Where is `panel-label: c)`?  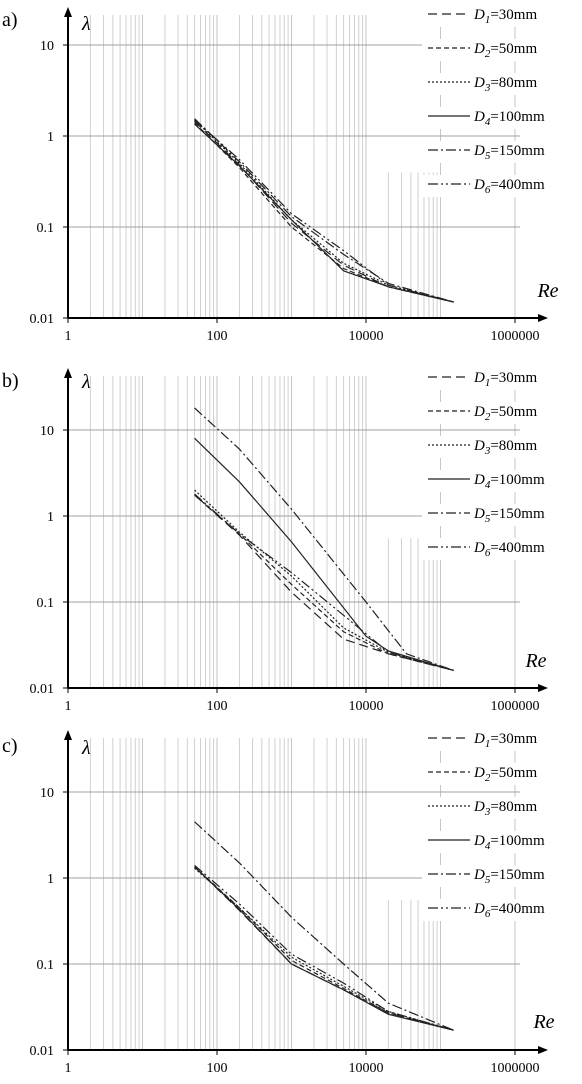 panel-label: c) is located at coordinates (10, 746).